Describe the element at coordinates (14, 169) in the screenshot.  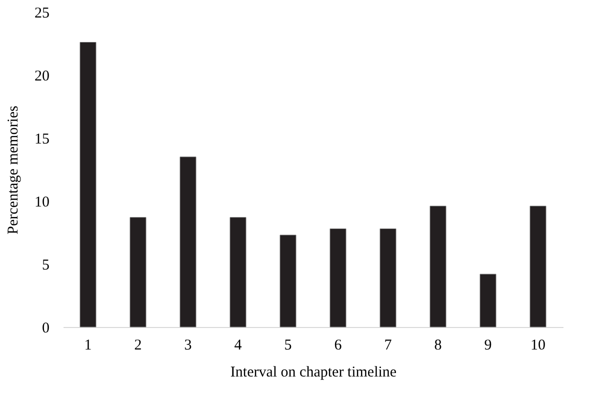
I see `y-axis-title: Percentage memories` at that location.